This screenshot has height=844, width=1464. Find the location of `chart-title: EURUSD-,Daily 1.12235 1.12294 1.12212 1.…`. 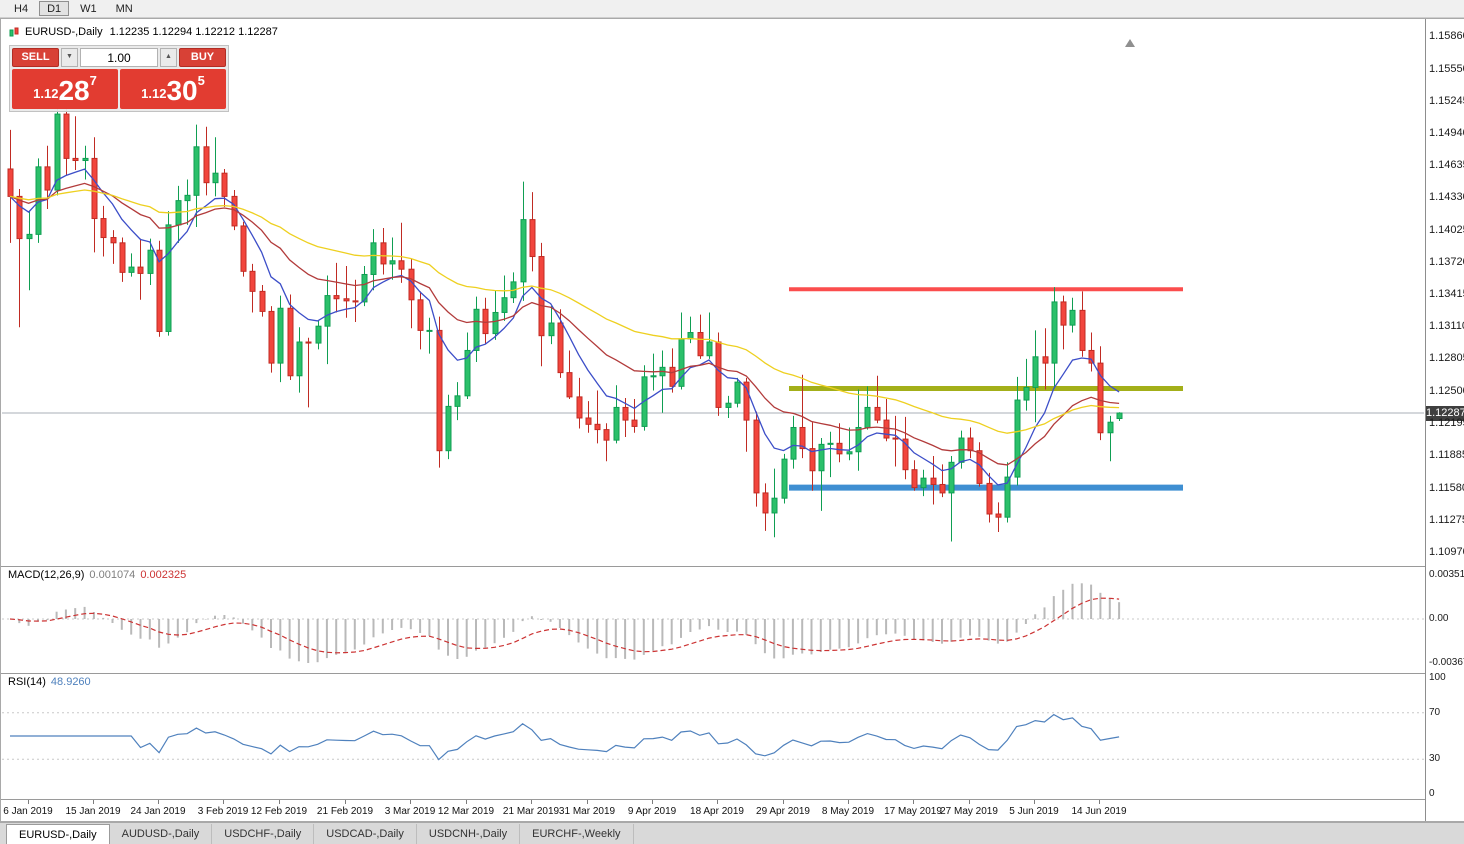

chart-title: EURUSD-,Daily 1.12235 1.12294 1.12212 1.… is located at coordinates (143, 32).